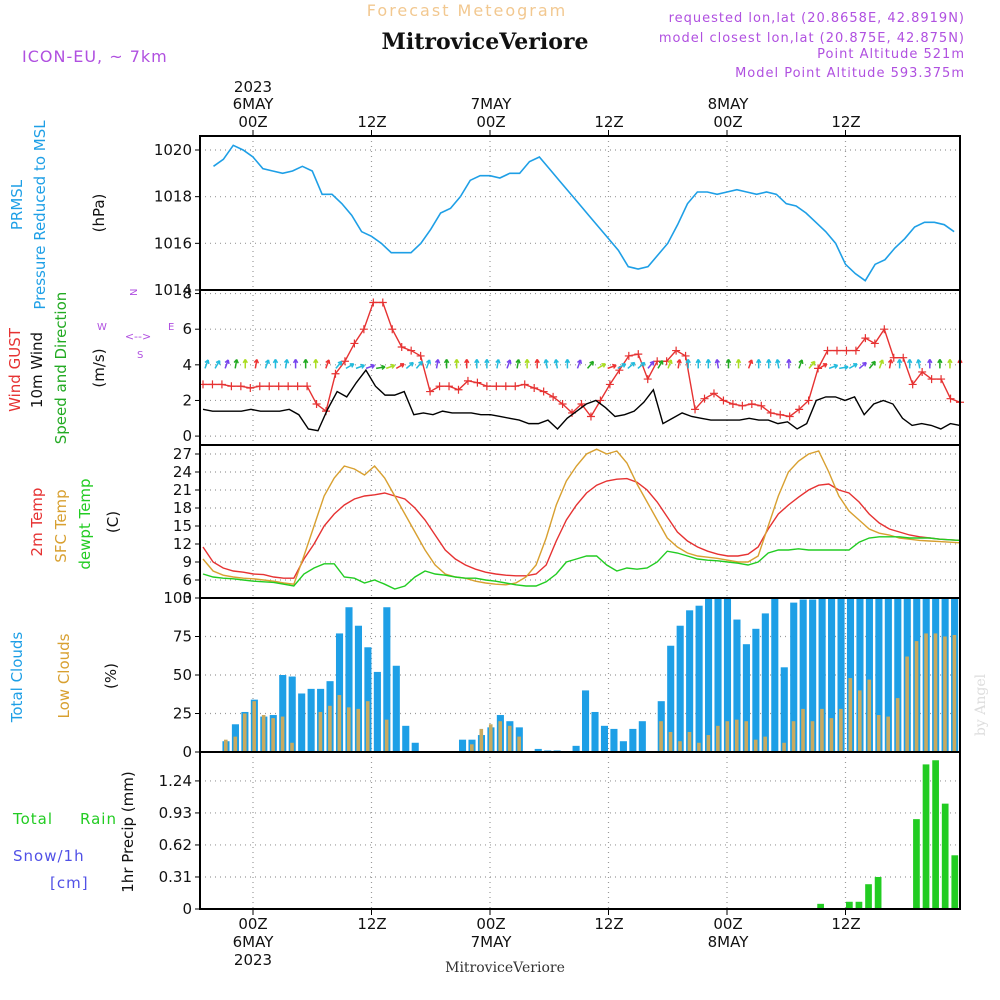  What do you see at coordinates (492, 942) in the screenshot?
I see `bottom-day-label: 7MAY` at bounding box center [492, 942].